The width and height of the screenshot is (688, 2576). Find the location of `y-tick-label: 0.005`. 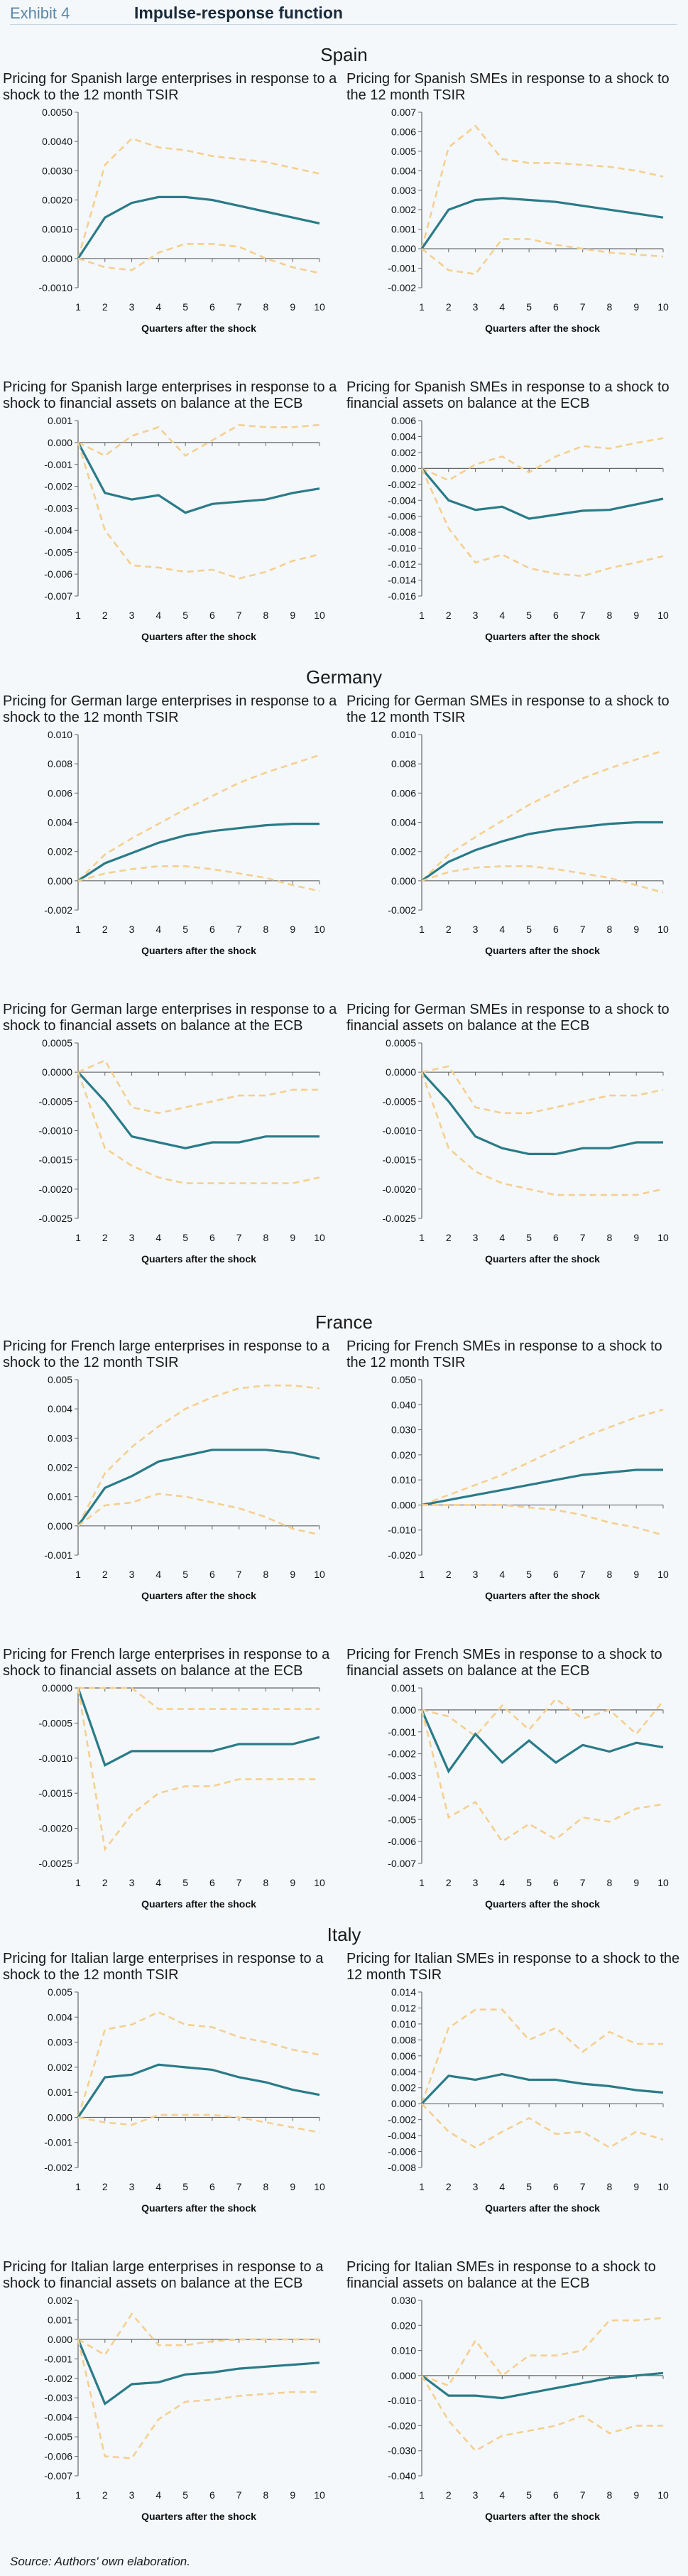

y-tick-label: 0.005 is located at coordinates (60, 1992).